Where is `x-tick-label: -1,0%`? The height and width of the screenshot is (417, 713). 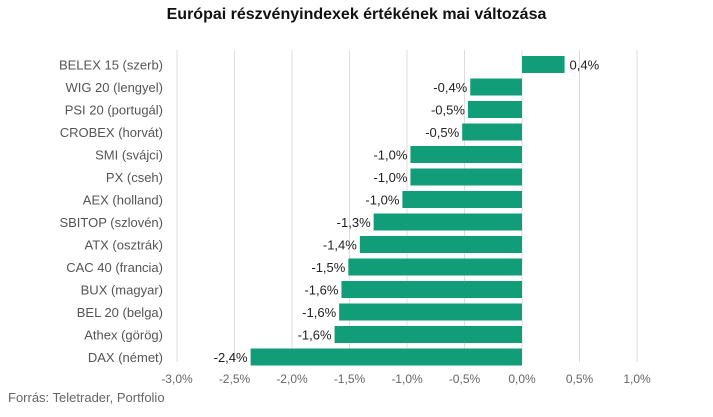
x-tick-label: -1,0% is located at coordinates (407, 379).